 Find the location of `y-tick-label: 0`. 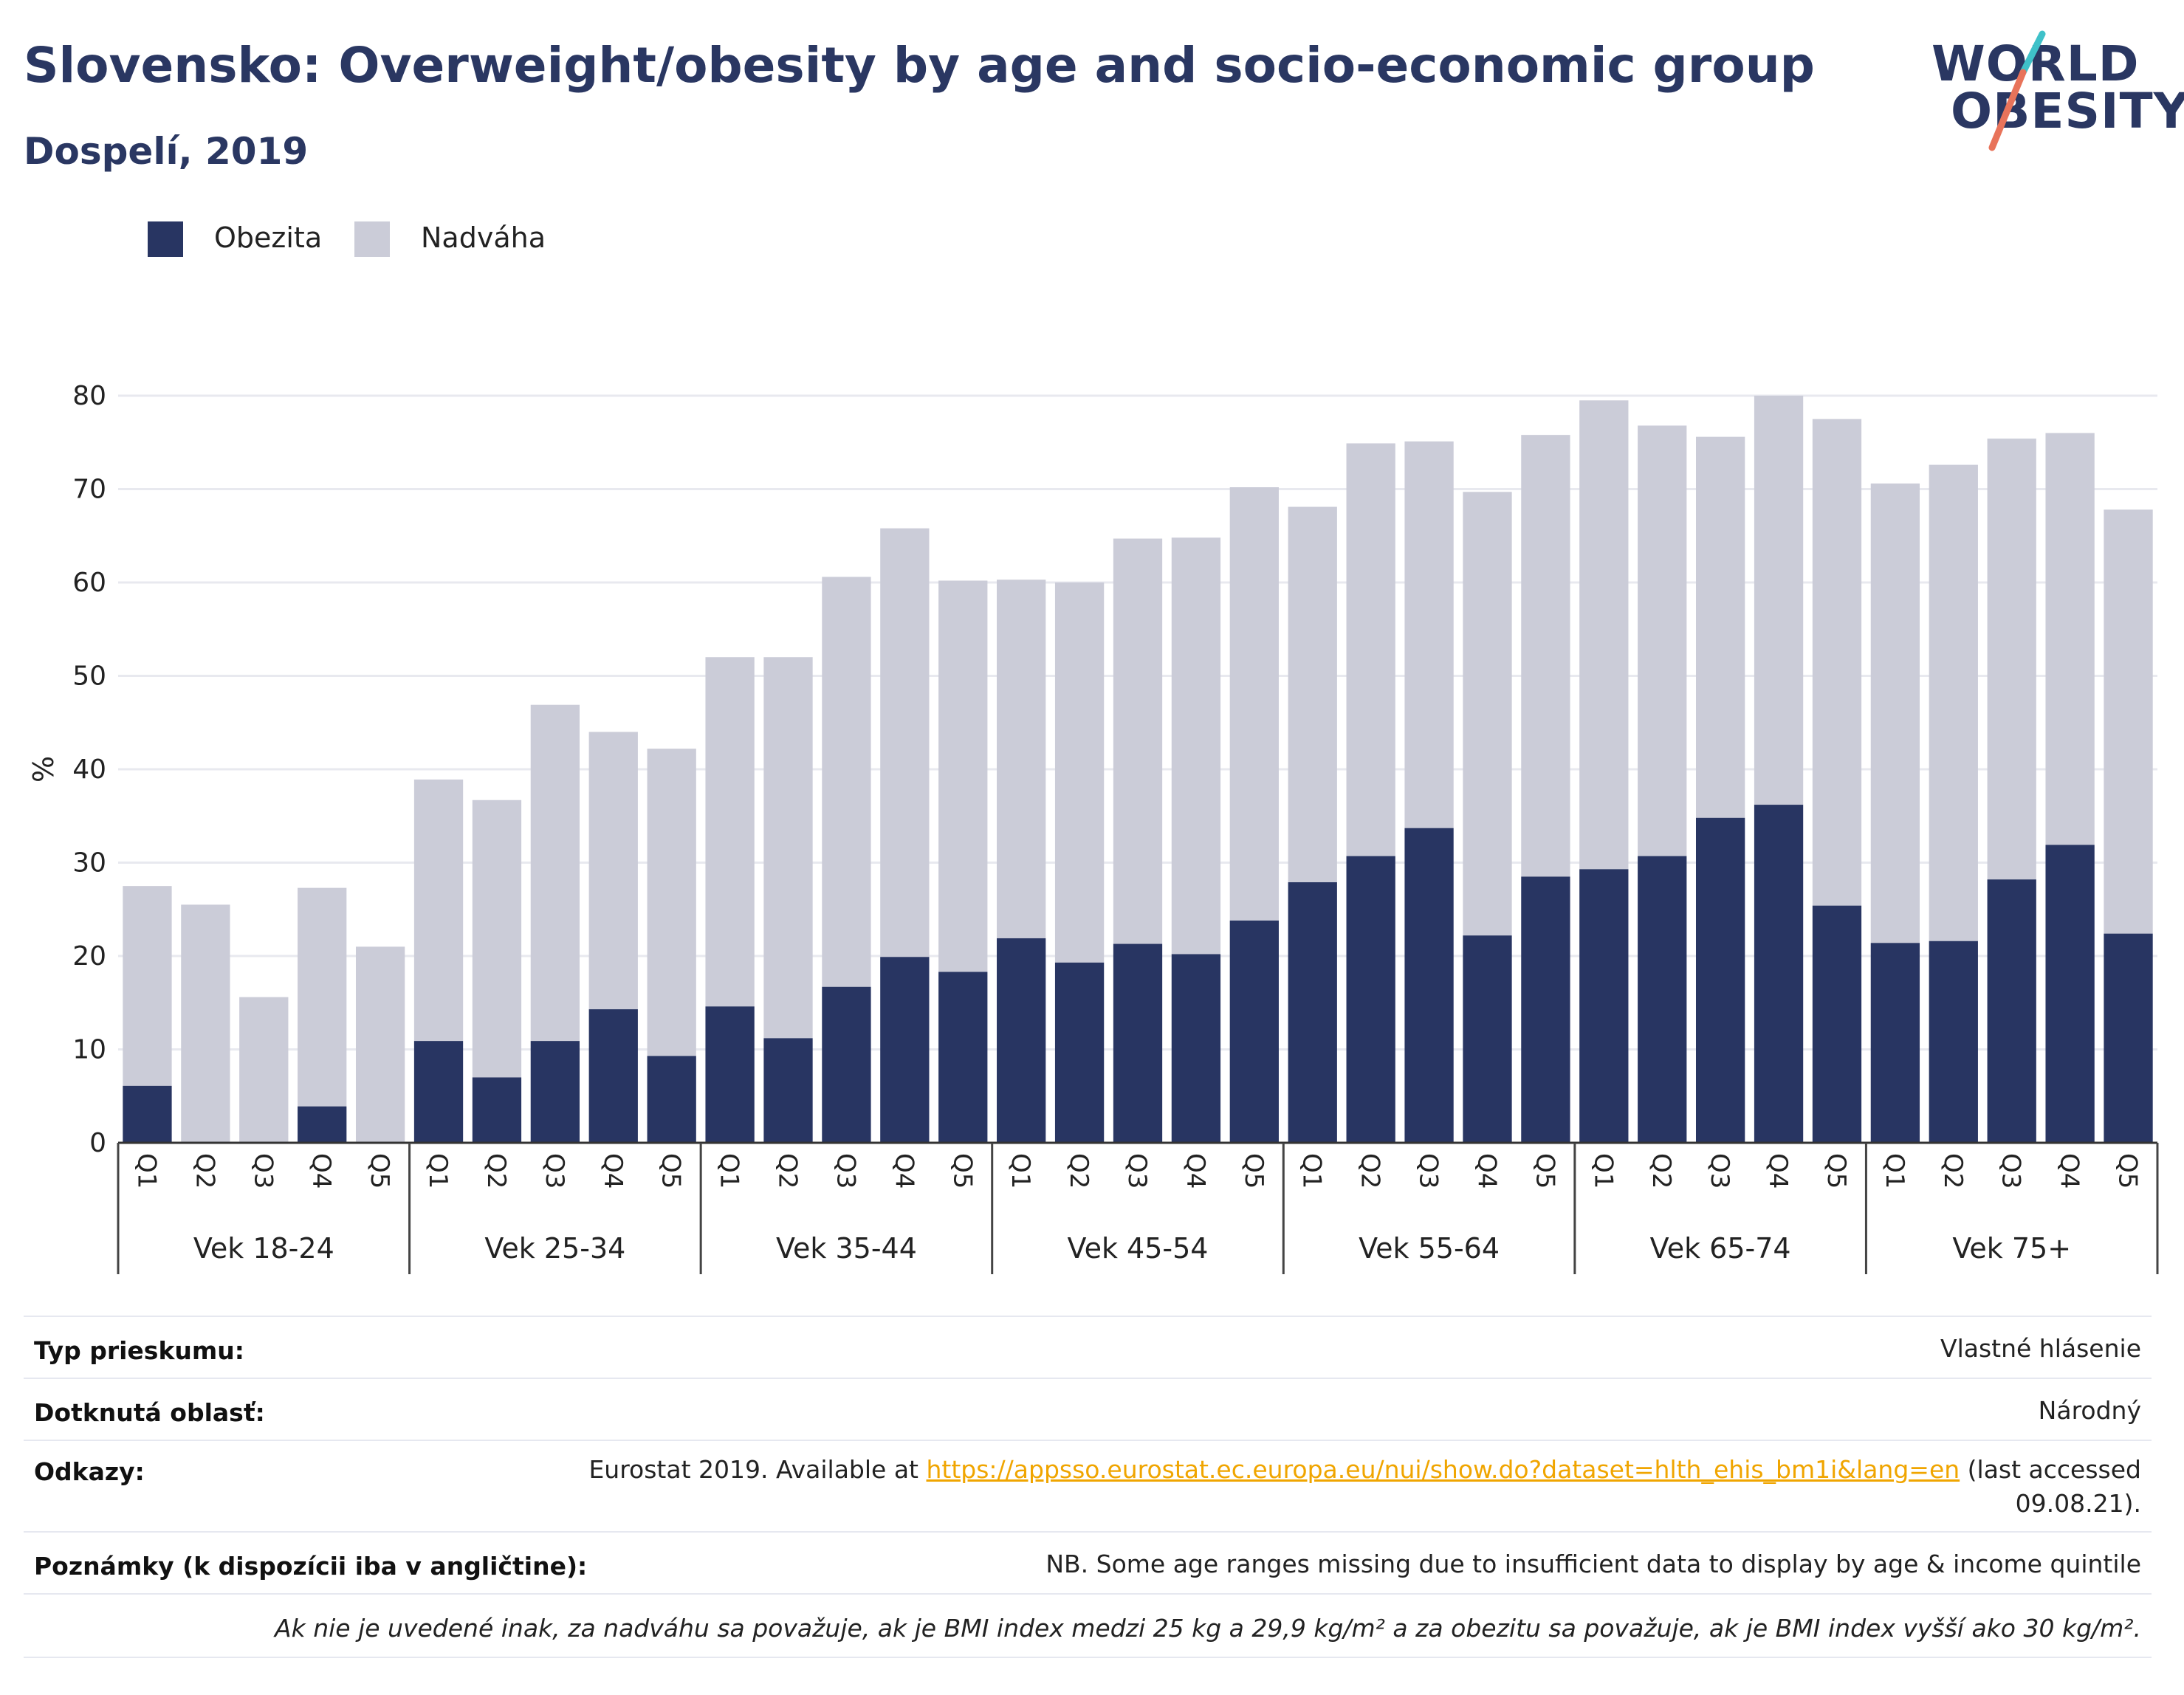

y-tick-label: 0 is located at coordinates (98, 1143).